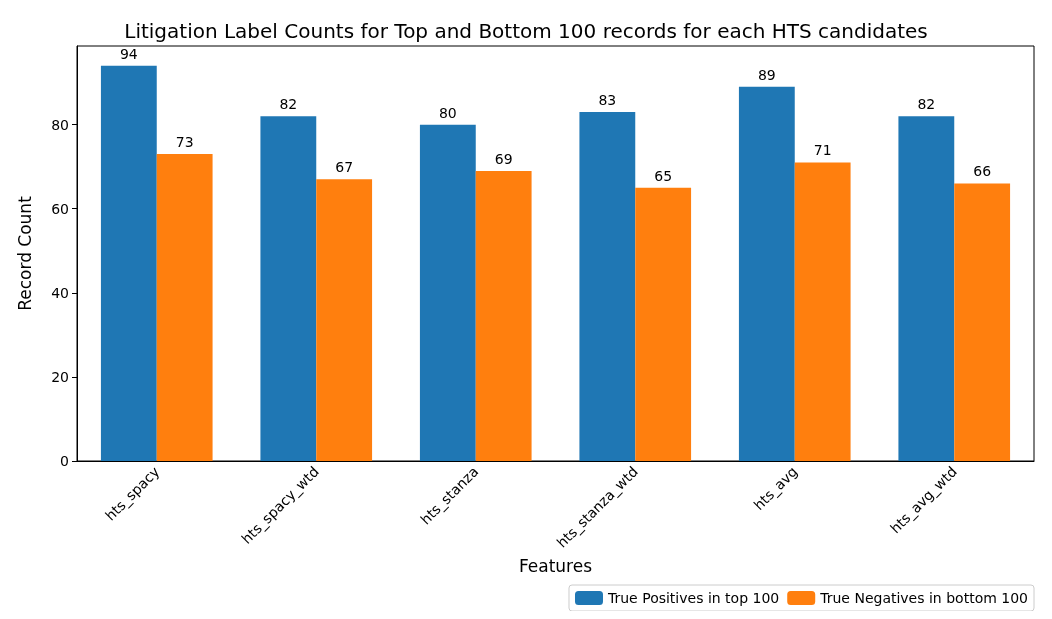  Describe the element at coordinates (60, 292) in the screenshot. I see `y-tick-label: 40` at that location.